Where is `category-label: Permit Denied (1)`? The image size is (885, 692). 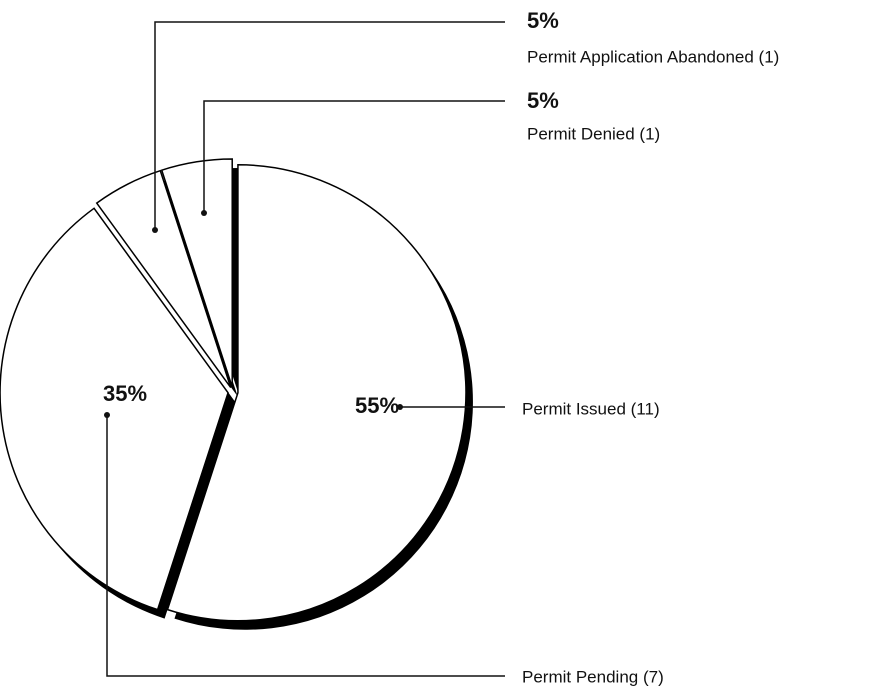
category-label: Permit Denied (1) is located at coordinates (593, 133).